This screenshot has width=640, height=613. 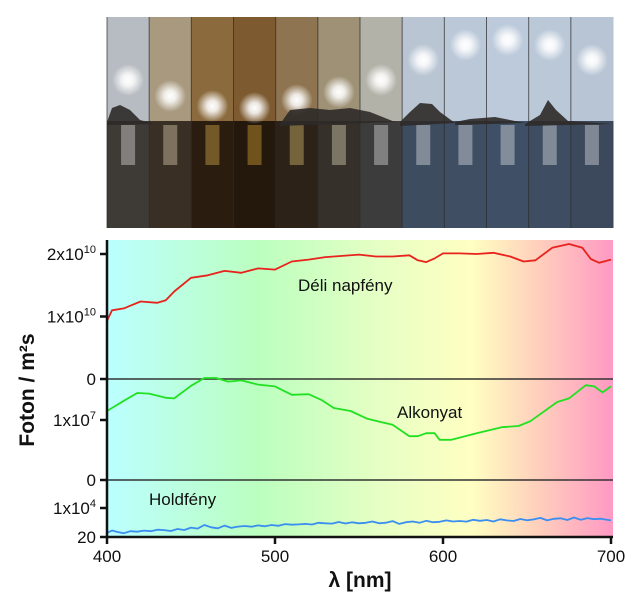 What do you see at coordinates (359, 409) in the screenshot?
I see `series-line-alkonyat` at bounding box center [359, 409].